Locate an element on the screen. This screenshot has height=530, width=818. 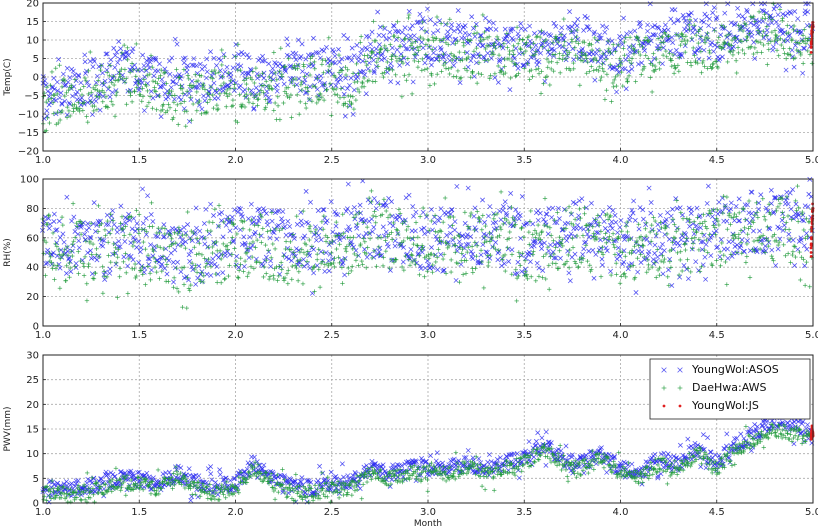
temp-series-0-point-3-20-stroke-b is located at coordinates (115, 55).